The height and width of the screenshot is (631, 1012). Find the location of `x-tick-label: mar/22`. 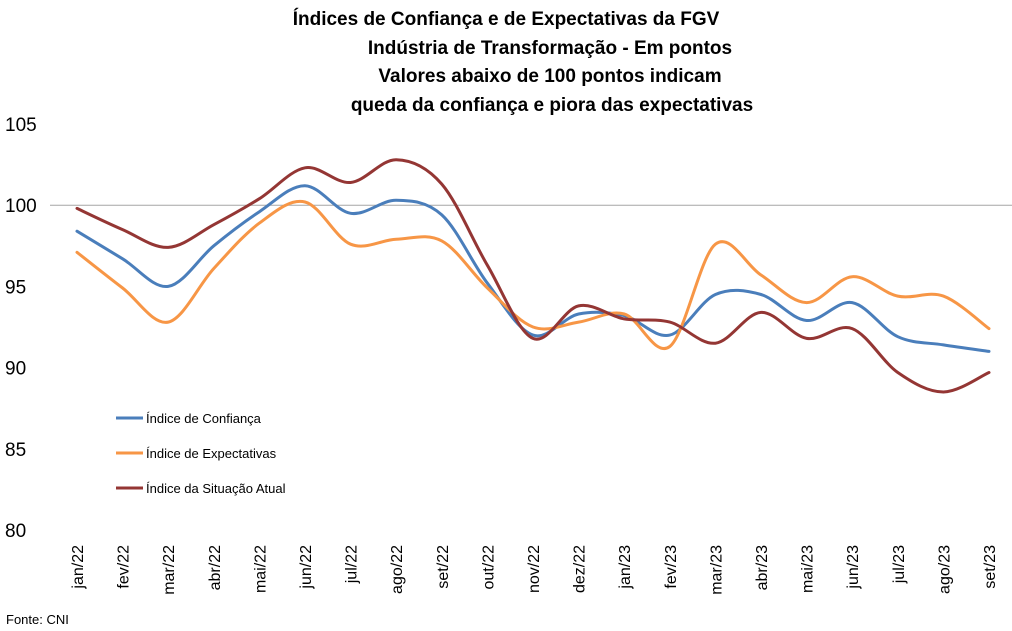

x-tick-label: mar/22 is located at coordinates (169, 570).